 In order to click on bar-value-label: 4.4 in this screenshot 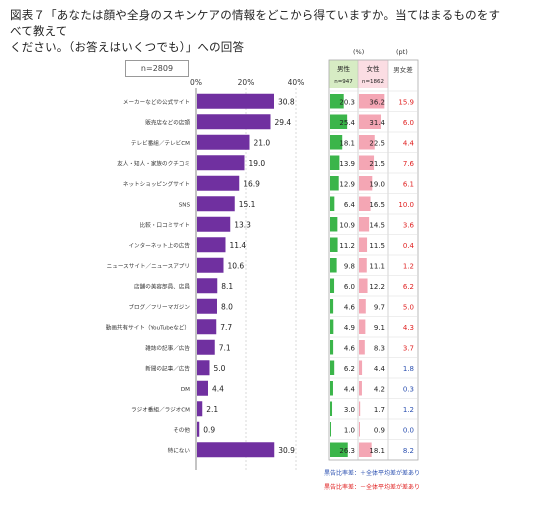, I will do `click(218, 388)`.